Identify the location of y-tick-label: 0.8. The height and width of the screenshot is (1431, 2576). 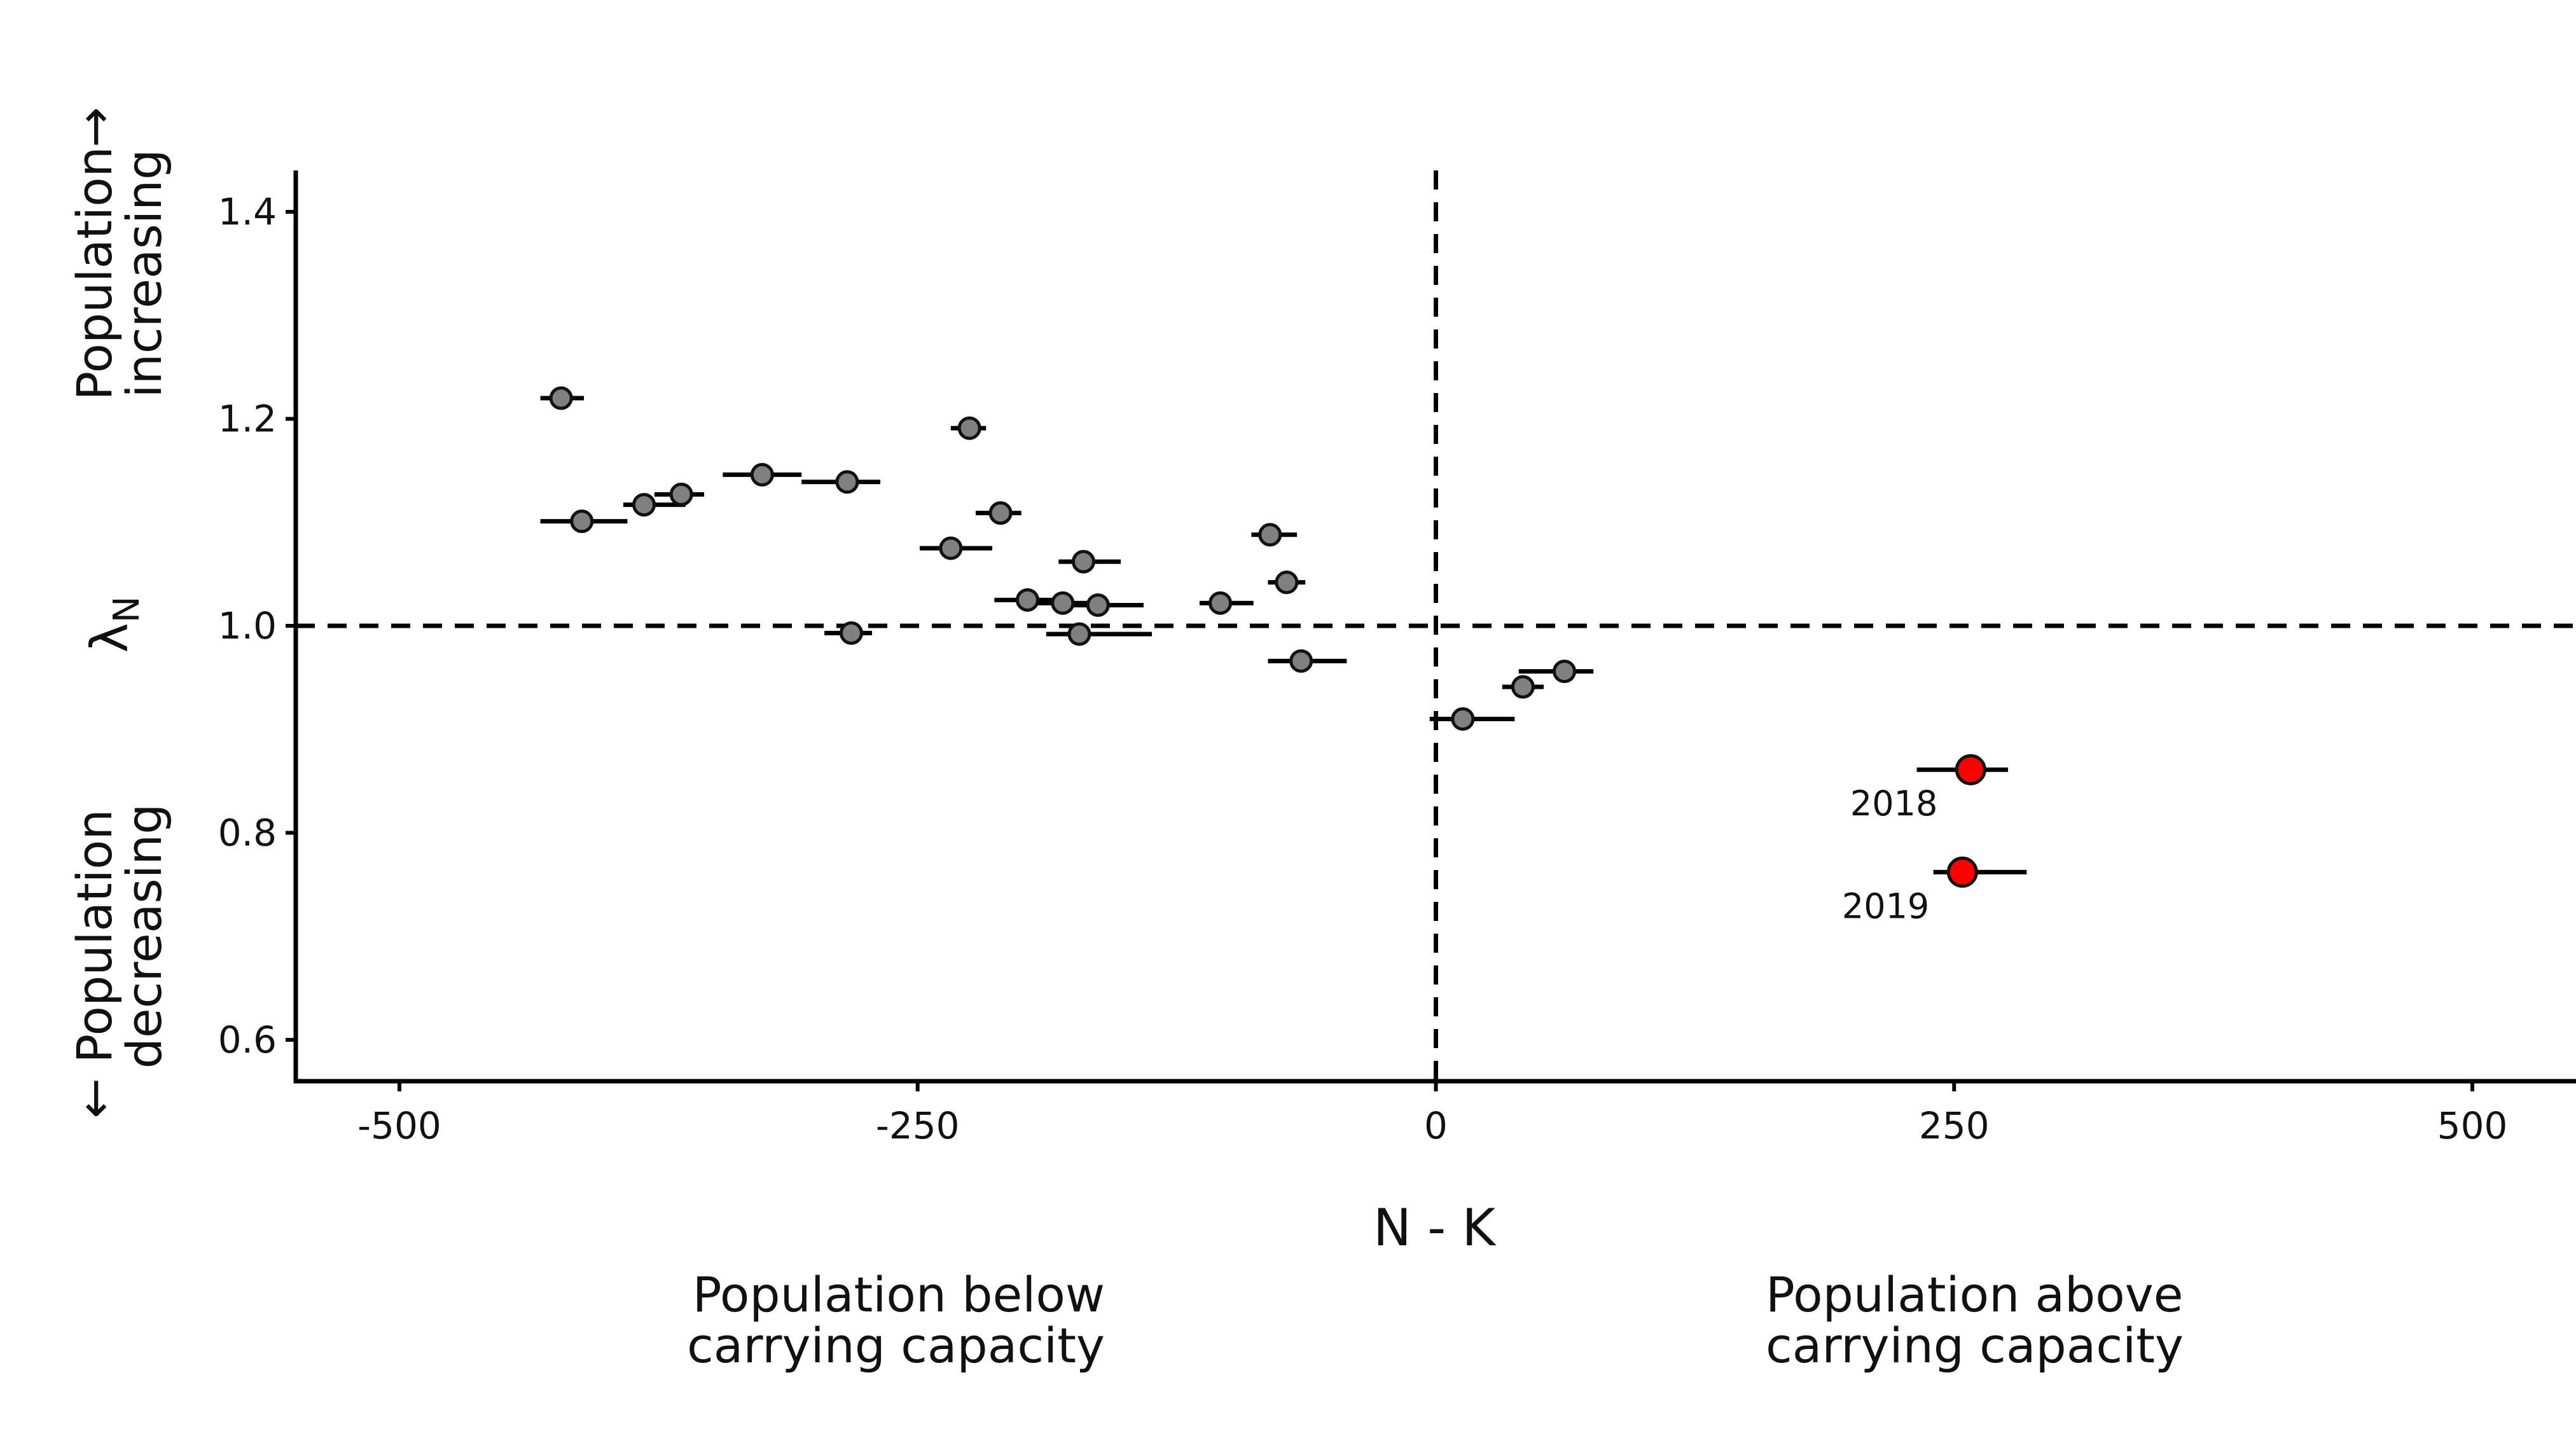
(247, 832).